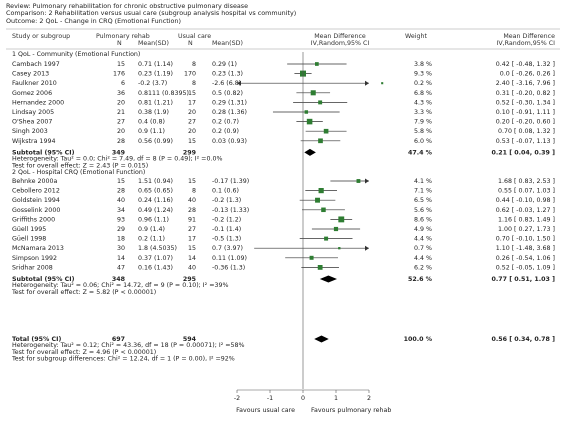  I want to click on rehab-n: 21, so click(121, 112).